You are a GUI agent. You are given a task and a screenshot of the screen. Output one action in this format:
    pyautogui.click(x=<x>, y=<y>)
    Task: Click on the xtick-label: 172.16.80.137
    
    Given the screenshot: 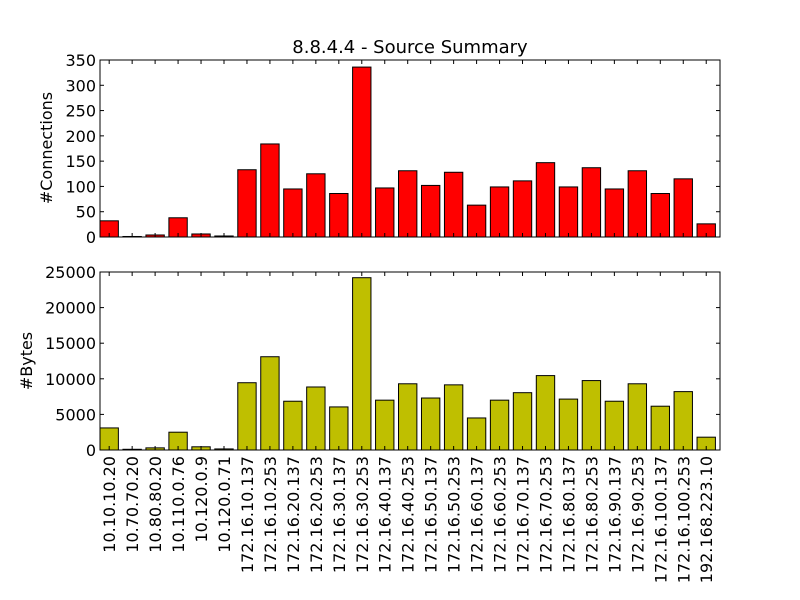 What is the action you would take?
    pyautogui.click(x=568, y=514)
    